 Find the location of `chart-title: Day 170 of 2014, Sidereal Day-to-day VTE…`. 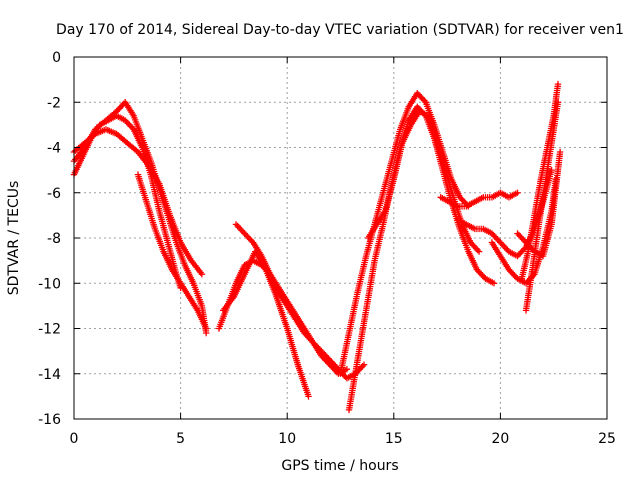

chart-title: Day 170 of 2014, Sidereal Day-to-day VTE… is located at coordinates (340, 30).